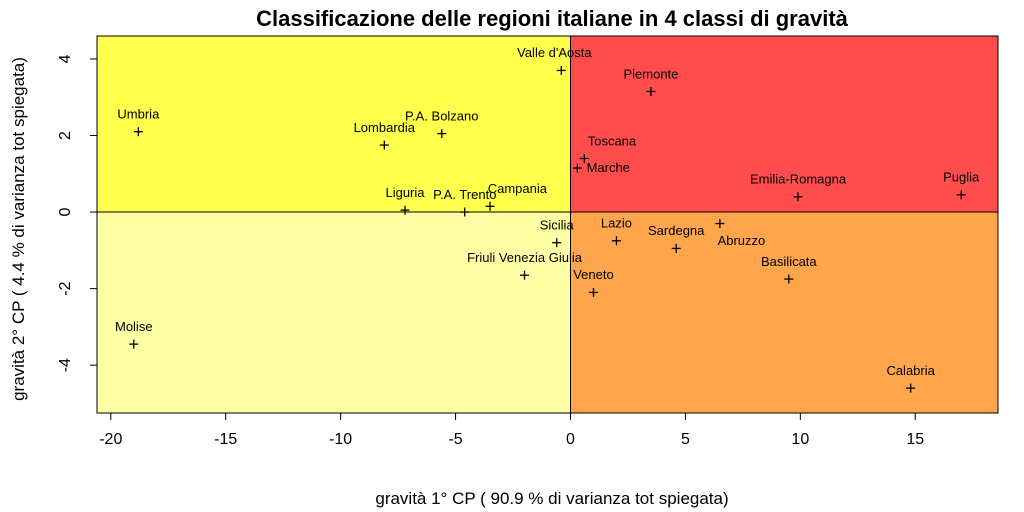 The height and width of the screenshot is (512, 1024). What do you see at coordinates (225, 439) in the screenshot?
I see `x-tick-label: -15` at bounding box center [225, 439].